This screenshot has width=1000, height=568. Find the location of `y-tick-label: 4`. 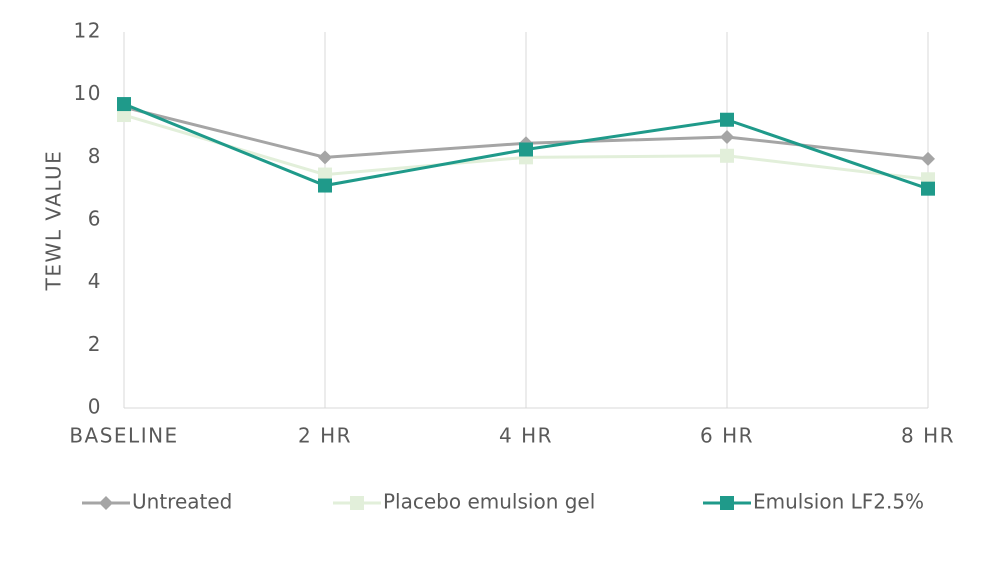

y-tick-label: 4 is located at coordinates (95, 281).